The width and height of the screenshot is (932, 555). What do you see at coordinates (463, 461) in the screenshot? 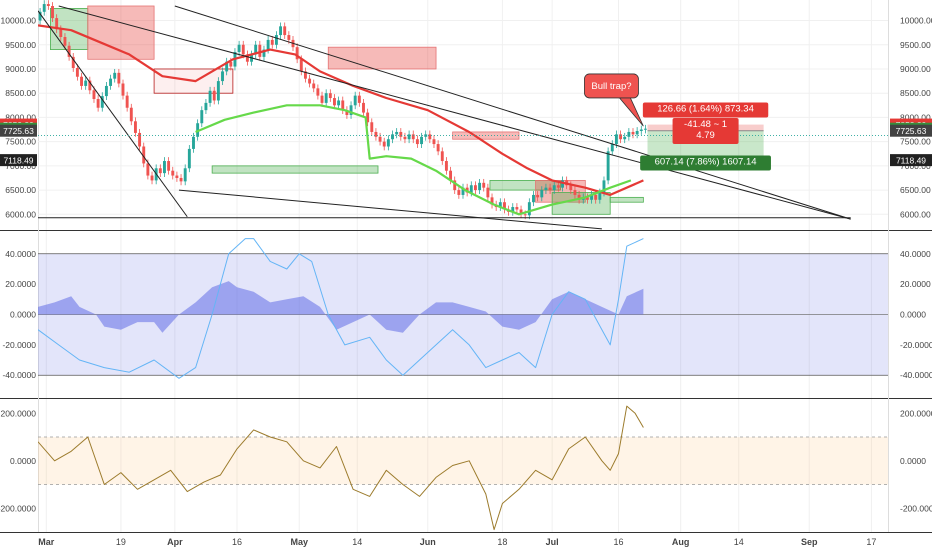
I see `osc2-band` at bounding box center [463, 461].